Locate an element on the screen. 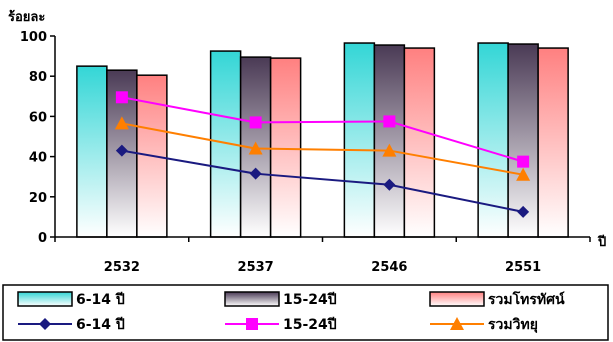 Image resolution: width=613 pixels, height=342 pixels. legend-bar-label-1: 15-24ปี is located at coordinates (310, 300).